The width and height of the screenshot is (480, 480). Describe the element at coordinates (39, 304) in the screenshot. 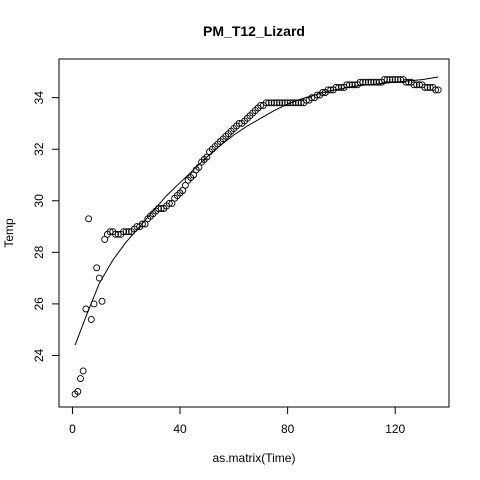

I see `y-tick-label: 26` at that location.